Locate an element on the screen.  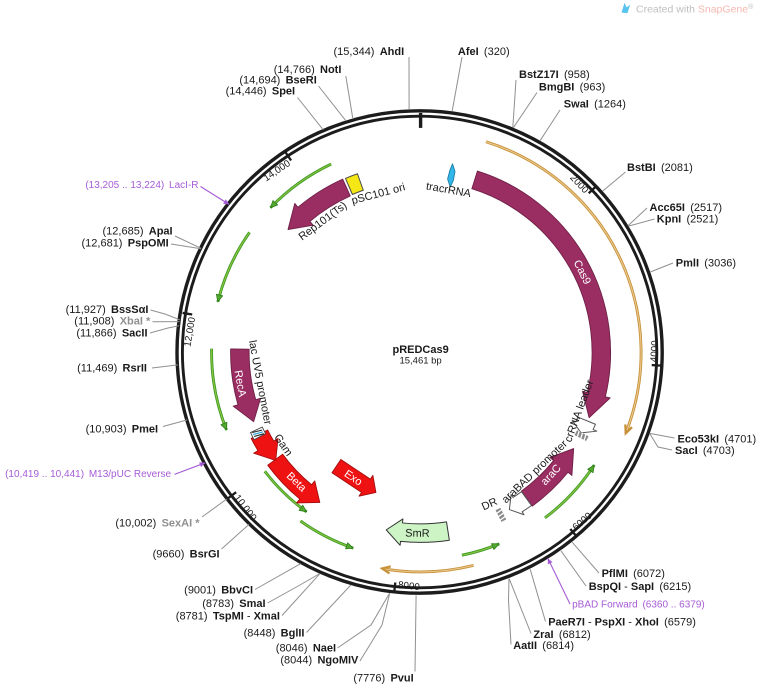
svg-text: pBAD Forward (6360 .. 6379) is located at coordinates (638, 605).